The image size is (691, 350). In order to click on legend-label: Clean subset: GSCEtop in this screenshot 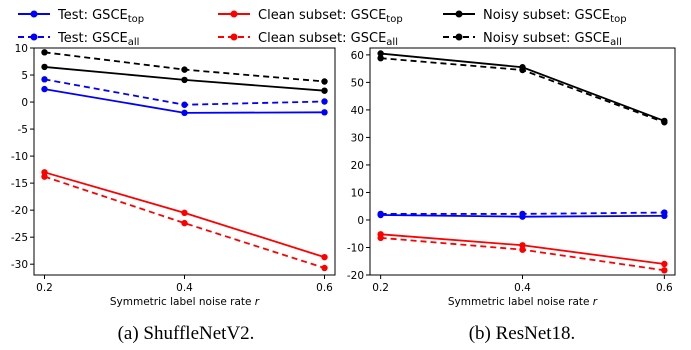, I will do `click(330, 16)`.